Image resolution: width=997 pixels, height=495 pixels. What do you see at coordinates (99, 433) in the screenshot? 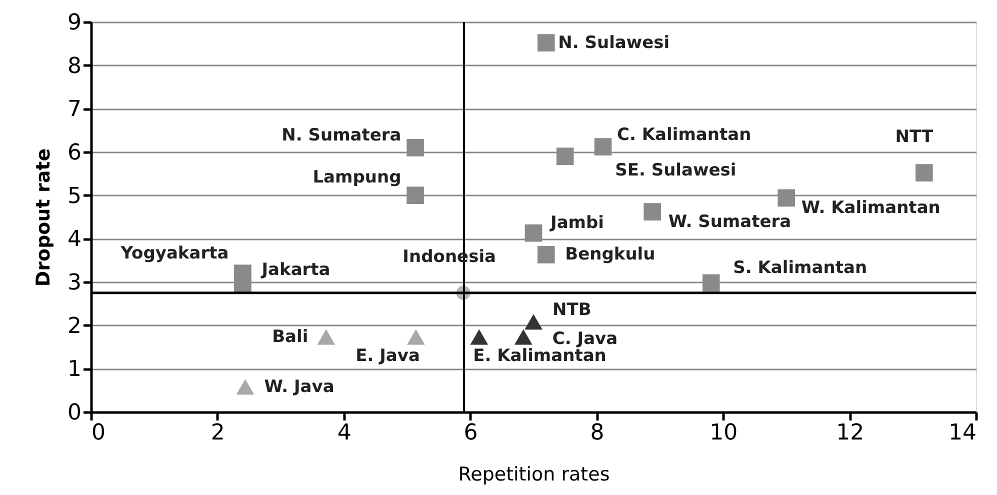
I see `x-tick-label: 0` at bounding box center [99, 433].